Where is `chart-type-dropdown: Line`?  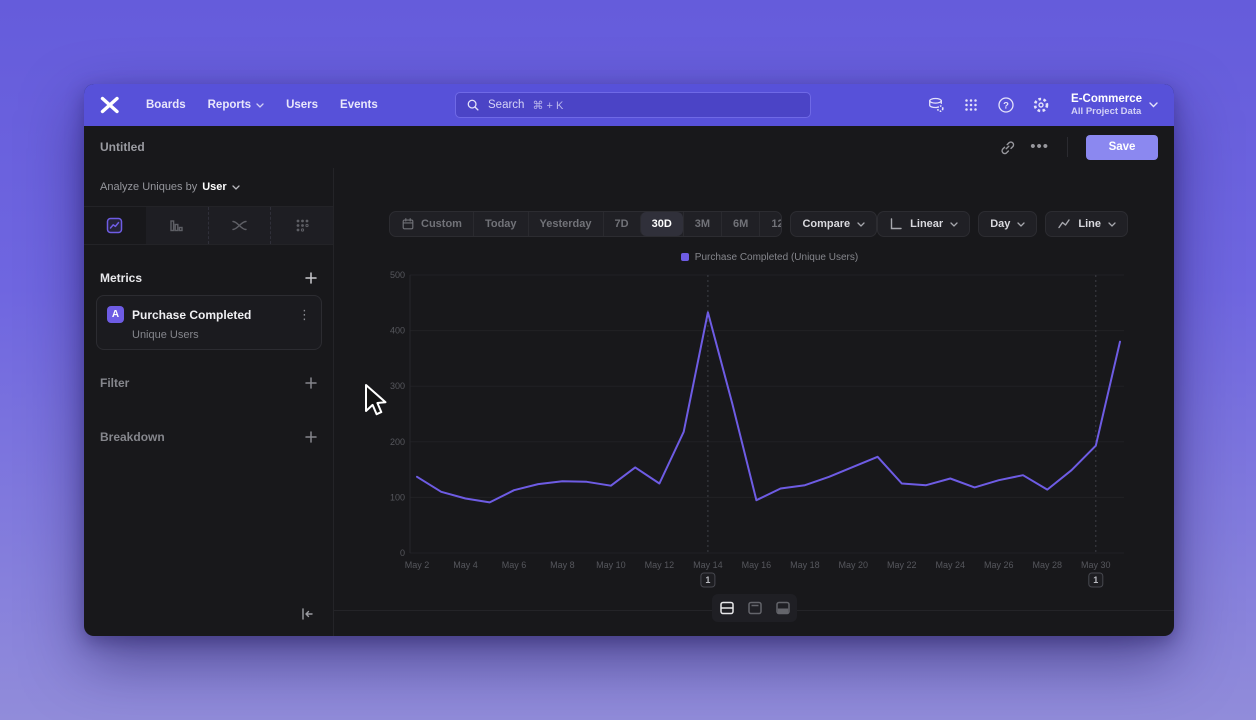
chart-type-dropdown: Line is located at coordinates (1086, 224).